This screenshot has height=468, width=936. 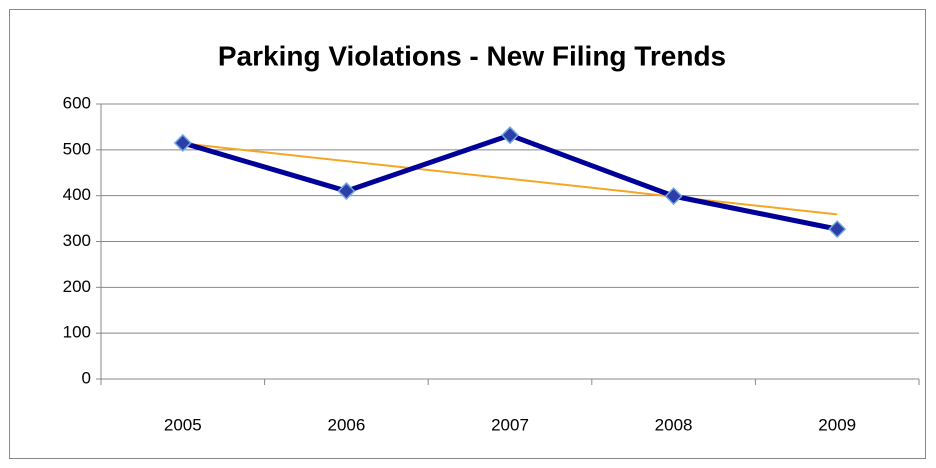 What do you see at coordinates (77, 332) in the screenshot?
I see `y-tick-label: 100` at bounding box center [77, 332].